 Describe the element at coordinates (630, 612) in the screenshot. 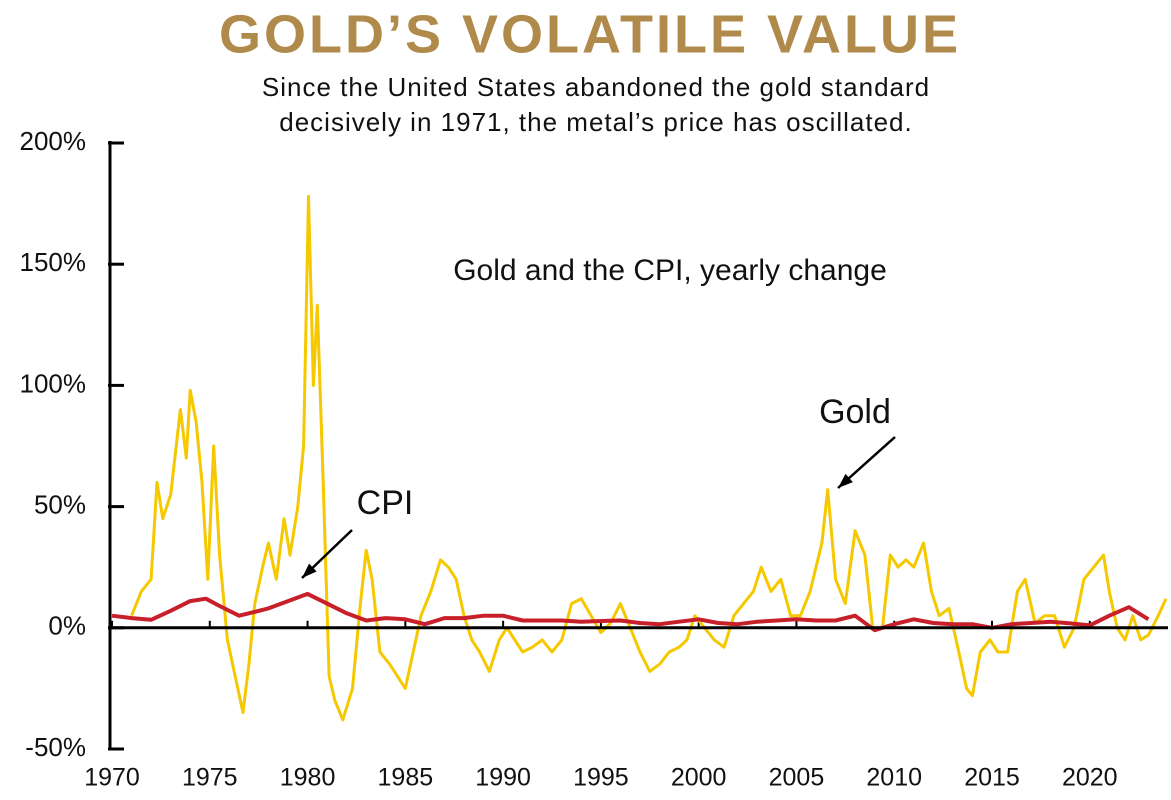

I see `series-line` at that location.